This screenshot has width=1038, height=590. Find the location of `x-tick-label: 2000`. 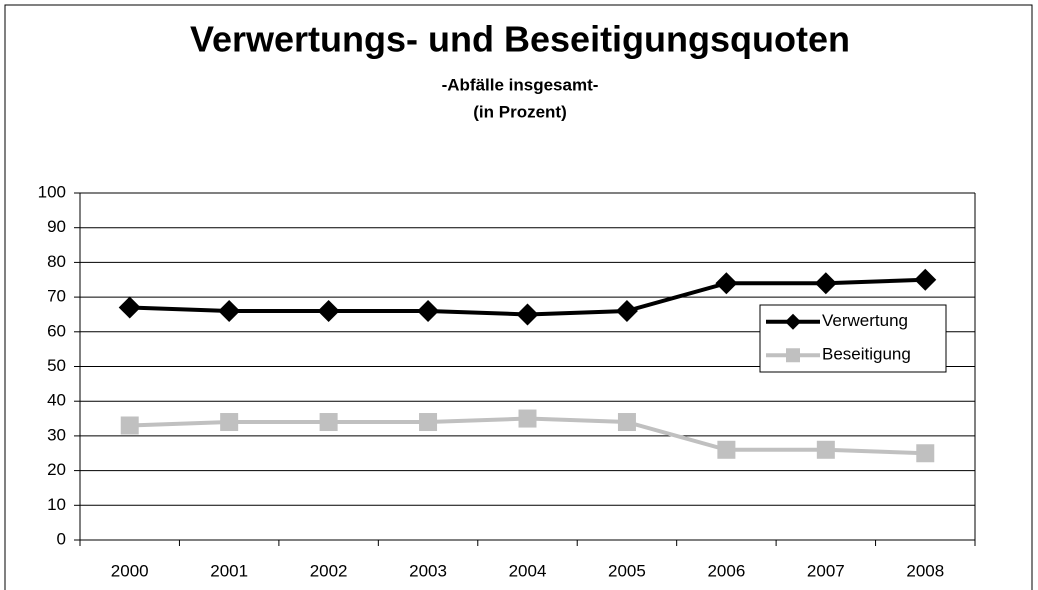

x-tick-label: 2000 is located at coordinates (130, 570).